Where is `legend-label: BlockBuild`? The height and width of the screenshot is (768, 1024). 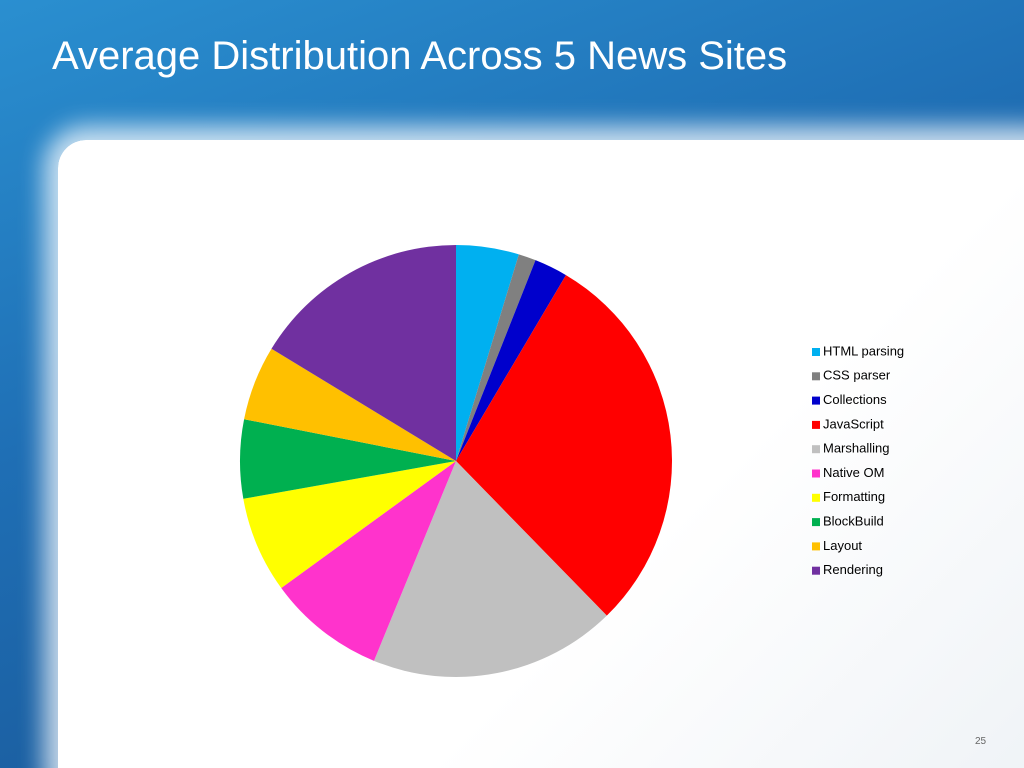 legend-label: BlockBuild is located at coordinates (853, 521).